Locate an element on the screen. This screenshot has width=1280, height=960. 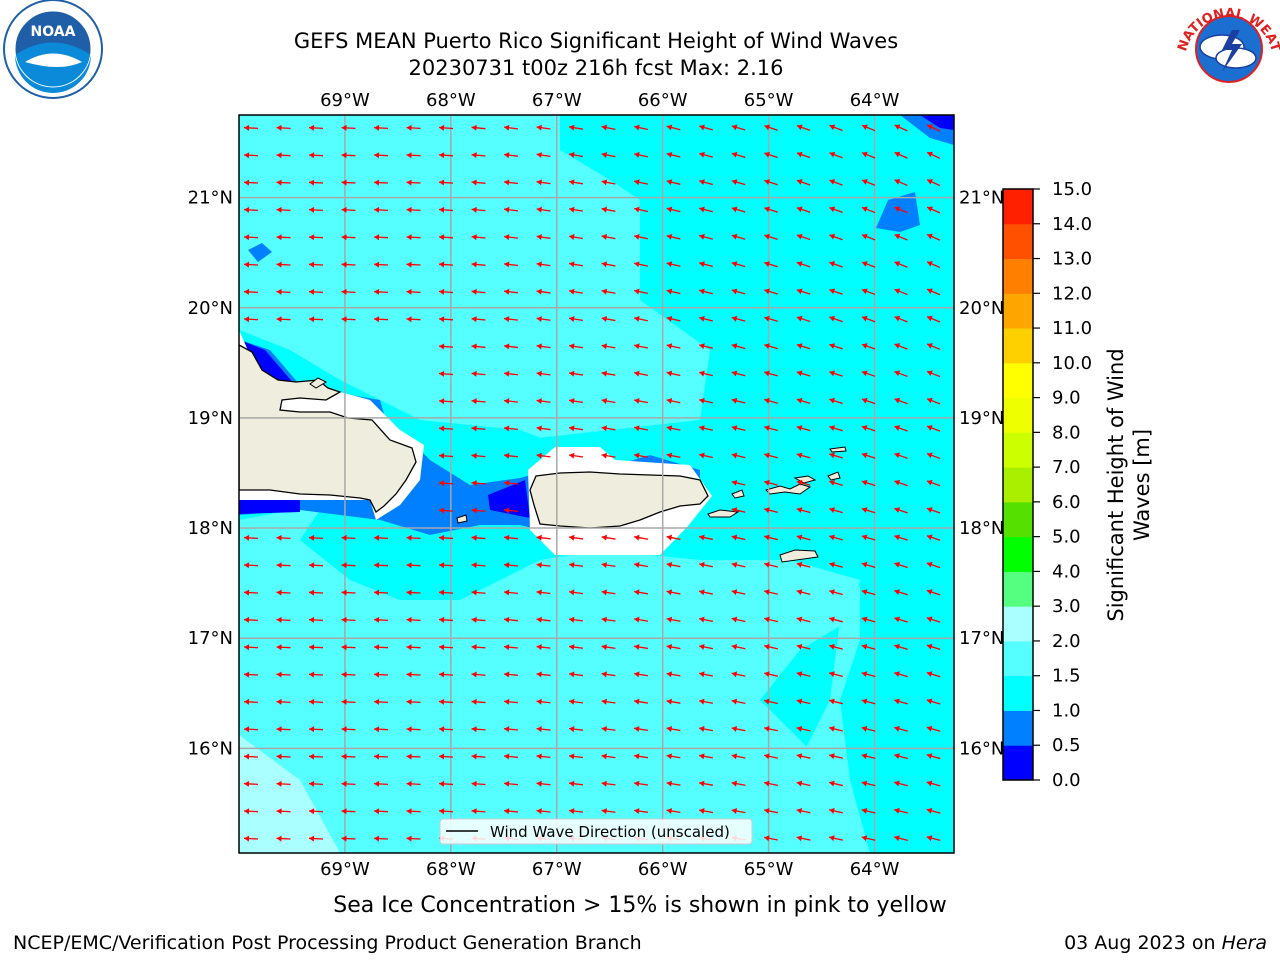
lon-label-top: 67°W is located at coordinates (557, 100).